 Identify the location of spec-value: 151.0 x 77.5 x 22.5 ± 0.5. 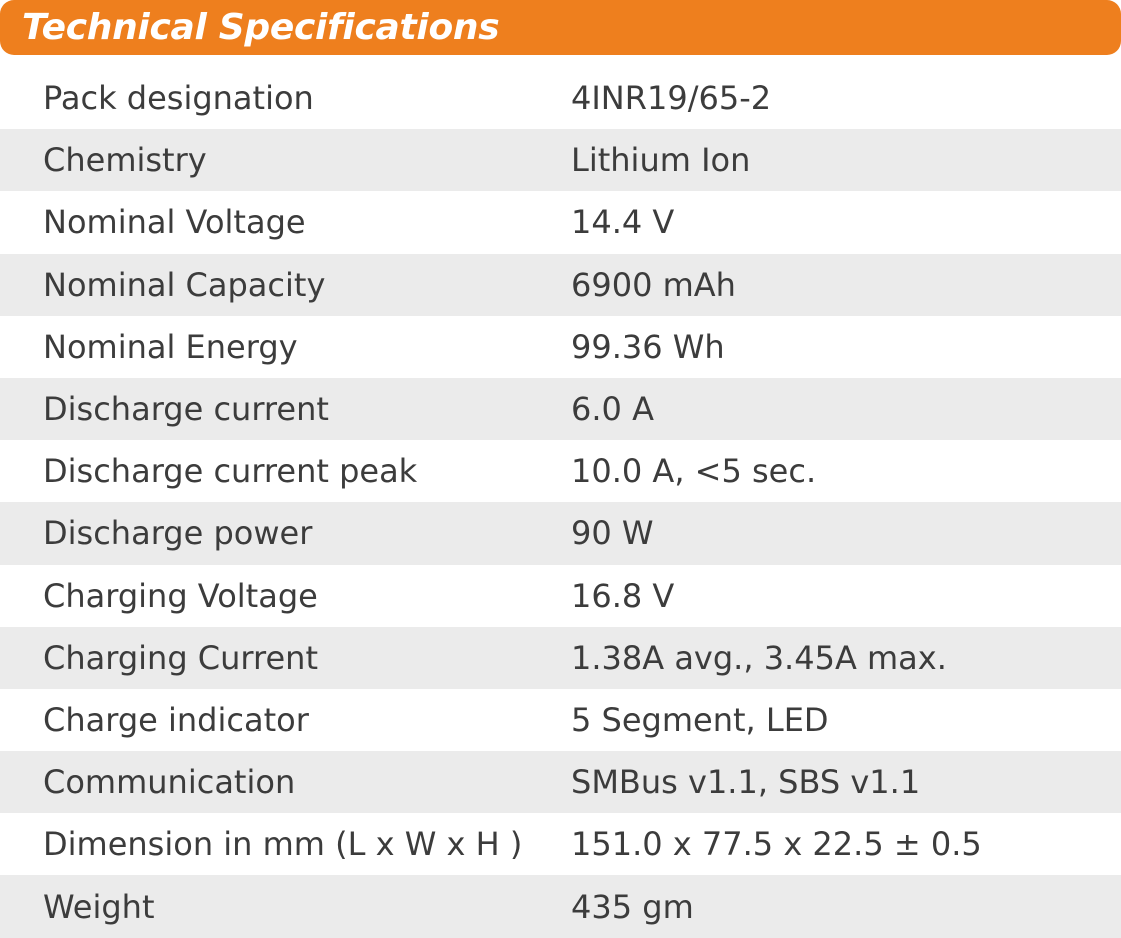
(776, 844).